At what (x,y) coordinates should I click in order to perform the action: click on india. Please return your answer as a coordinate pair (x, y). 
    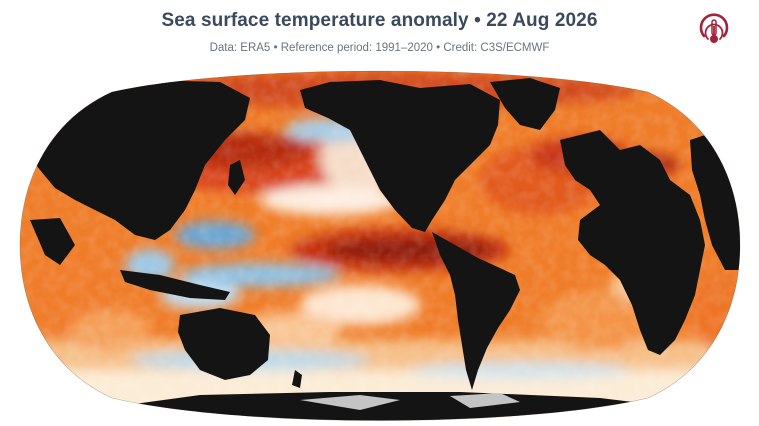
    Looking at the image, I should click on (52, 241).